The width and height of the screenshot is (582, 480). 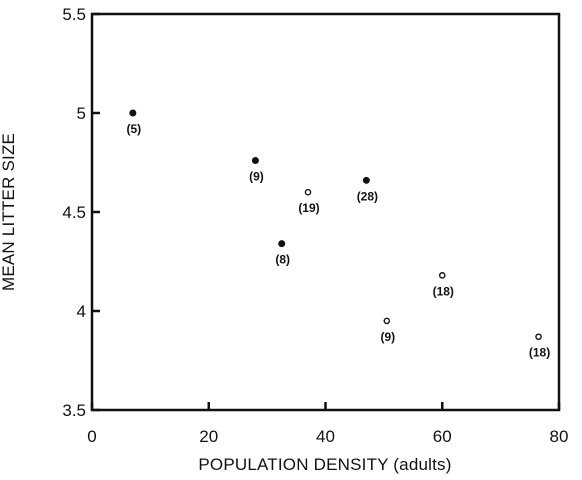 I want to click on x-tick-label: 20, so click(x=208, y=436).